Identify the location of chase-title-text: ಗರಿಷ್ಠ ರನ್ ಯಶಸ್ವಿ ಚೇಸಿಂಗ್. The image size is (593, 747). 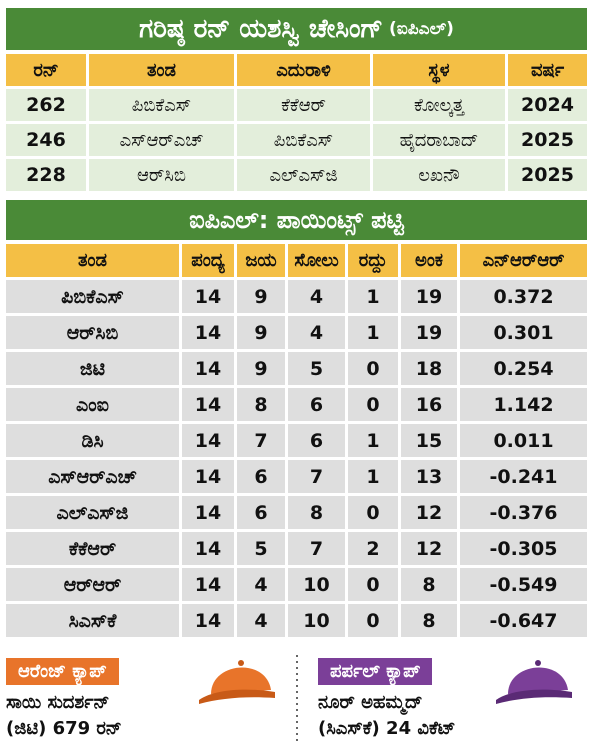
(261, 28).